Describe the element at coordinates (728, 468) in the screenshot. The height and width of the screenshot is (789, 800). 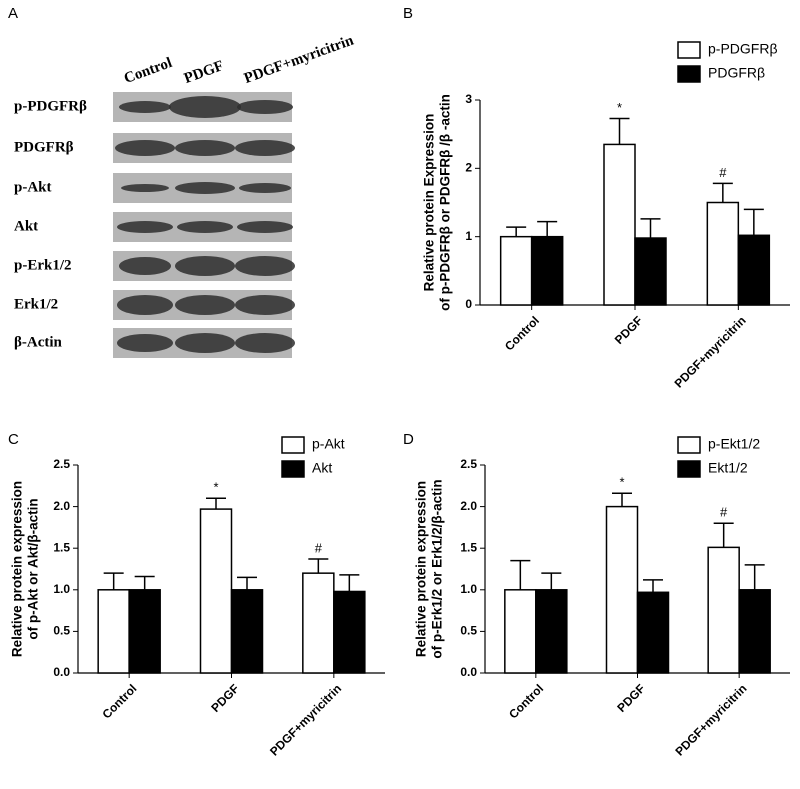
I see `legend-label: Ekt1/2` at that location.